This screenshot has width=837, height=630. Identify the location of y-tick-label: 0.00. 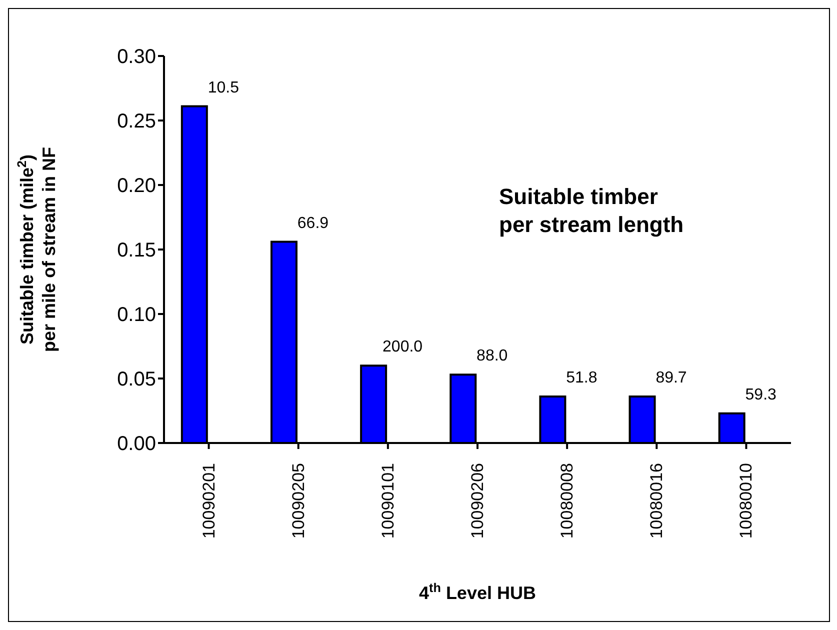
(136, 444).